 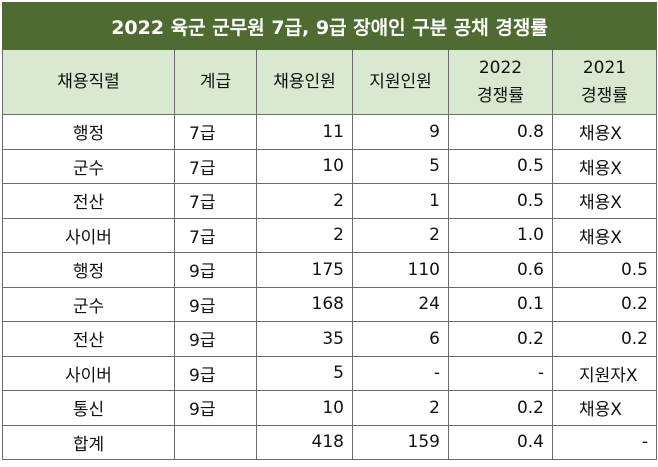 I want to click on table-row: 전산 9급 35 6 0.2 0.2, so click(x=329, y=339).